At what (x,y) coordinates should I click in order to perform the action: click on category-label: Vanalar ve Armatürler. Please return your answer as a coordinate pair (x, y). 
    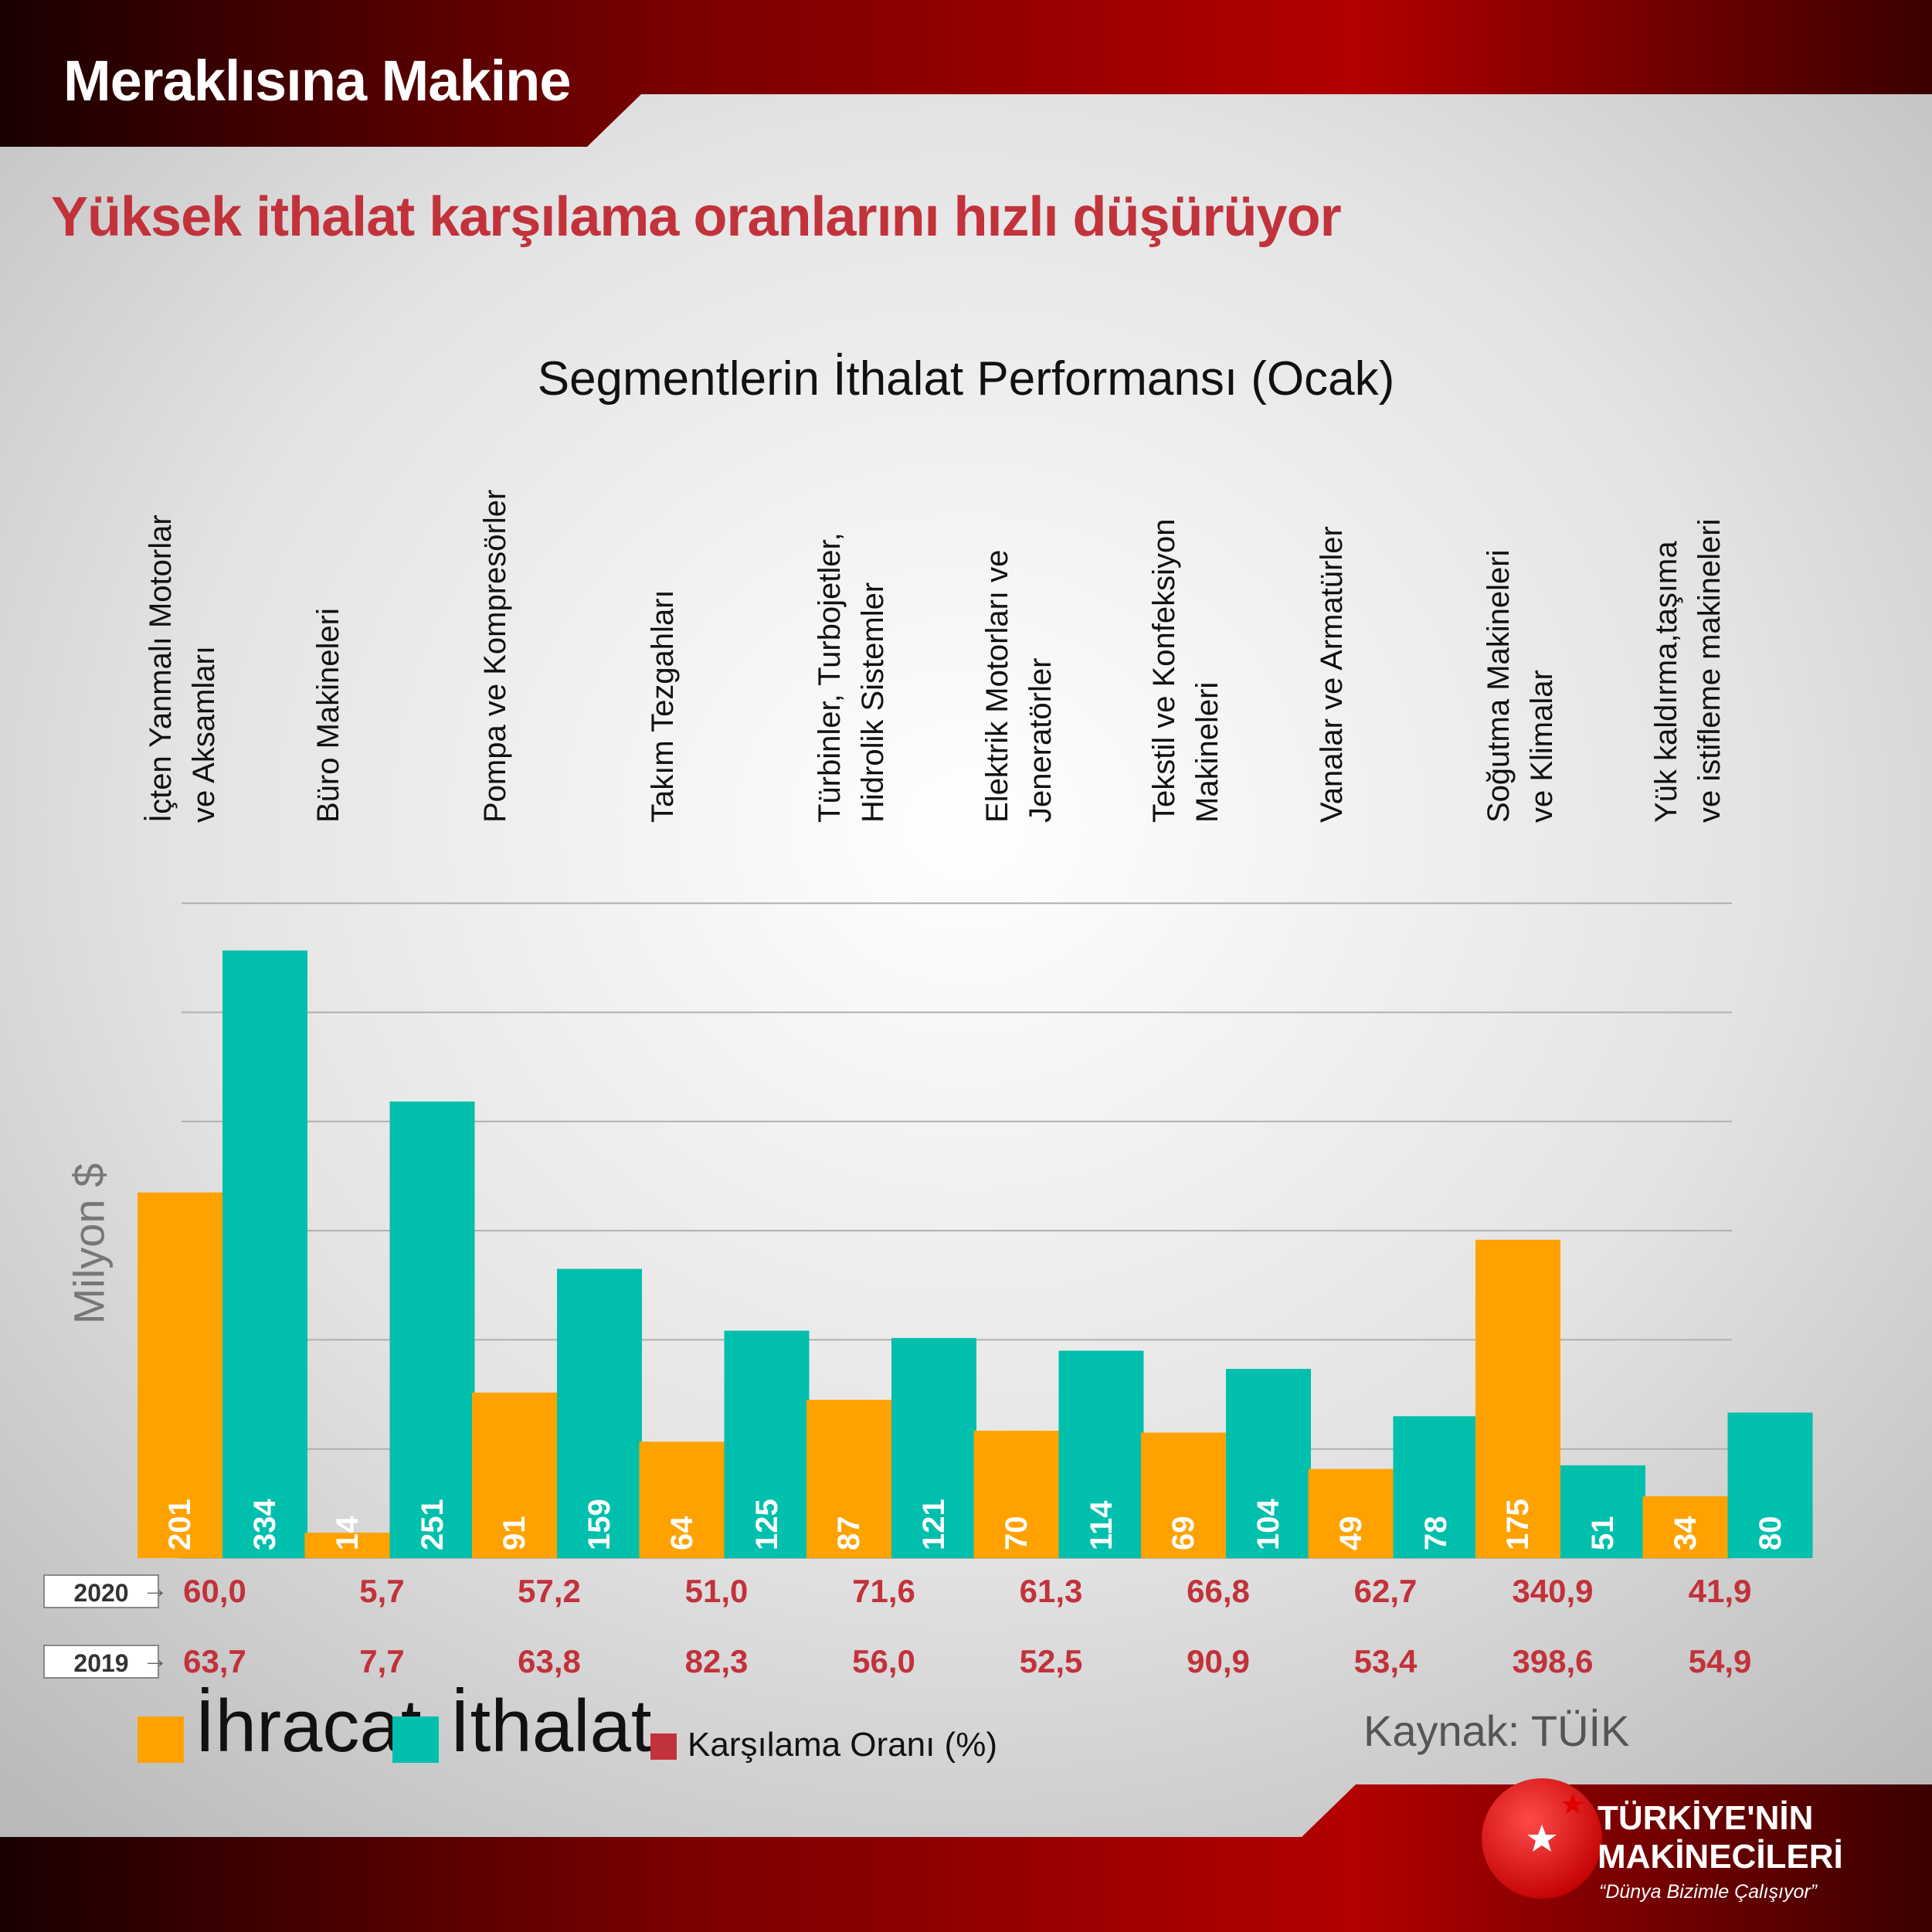
    Looking at the image, I should click on (1331, 675).